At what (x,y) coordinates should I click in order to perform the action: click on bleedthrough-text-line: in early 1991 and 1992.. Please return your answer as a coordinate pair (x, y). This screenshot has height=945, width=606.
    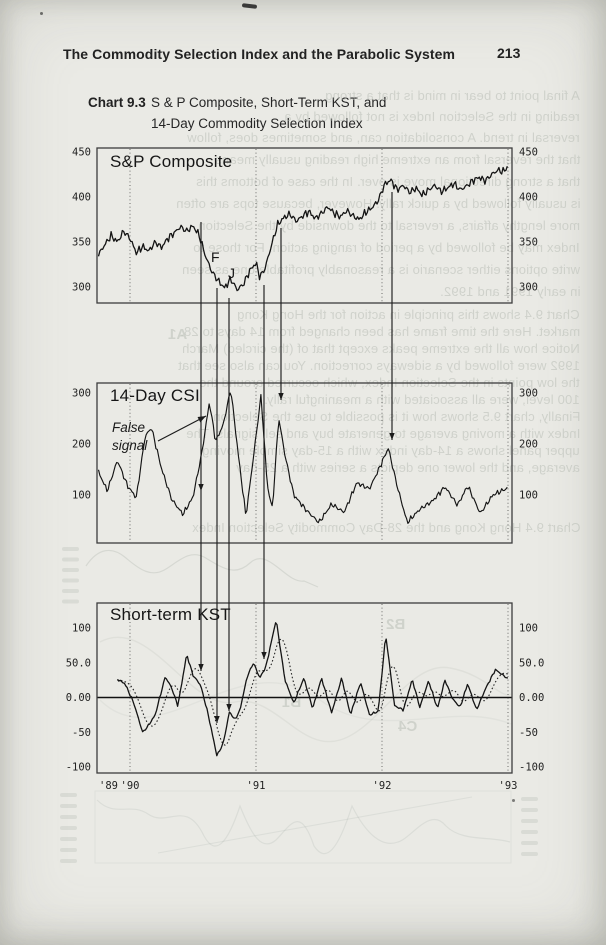
    Looking at the image, I should click on (509, 291).